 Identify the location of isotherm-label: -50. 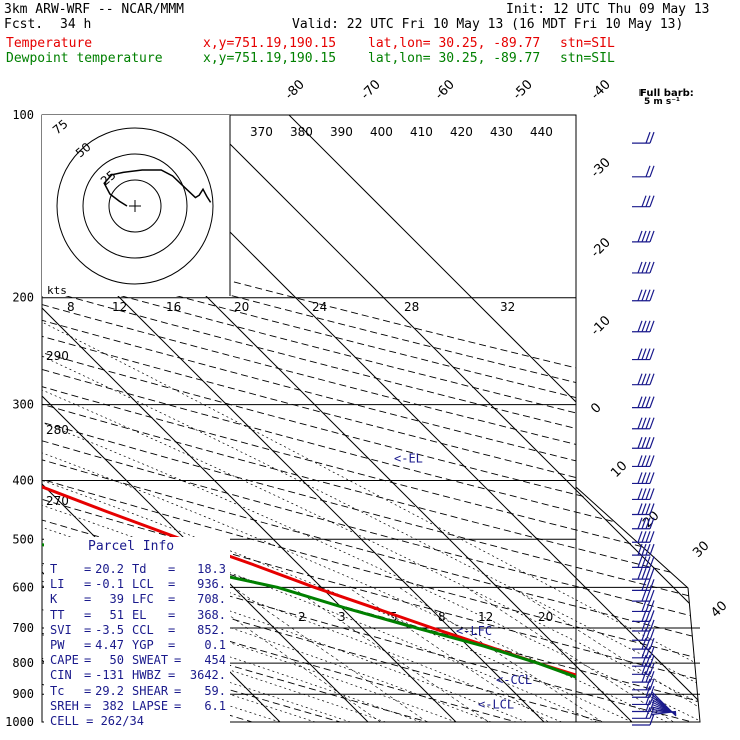
(523, 90).